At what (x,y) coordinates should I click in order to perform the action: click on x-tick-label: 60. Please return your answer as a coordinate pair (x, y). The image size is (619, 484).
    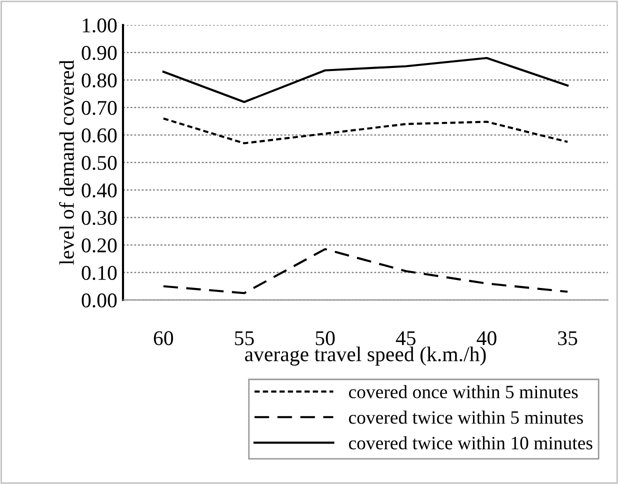
    Looking at the image, I should click on (164, 338).